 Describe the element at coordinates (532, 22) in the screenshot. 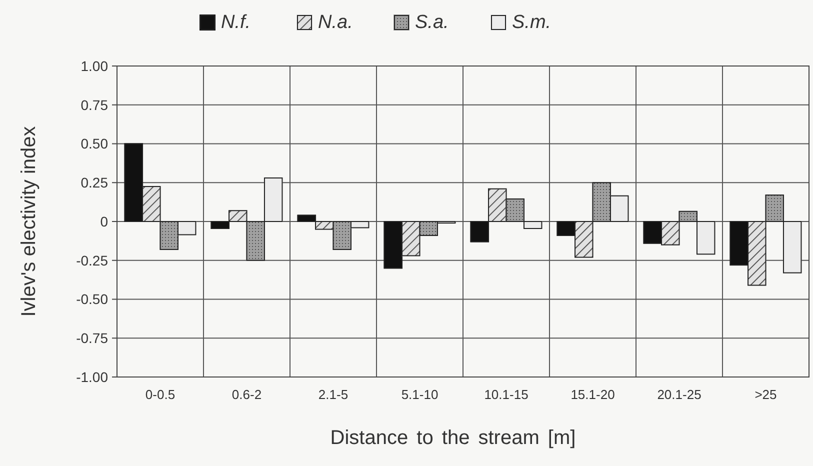

I see `legend-label: S.m.` at that location.